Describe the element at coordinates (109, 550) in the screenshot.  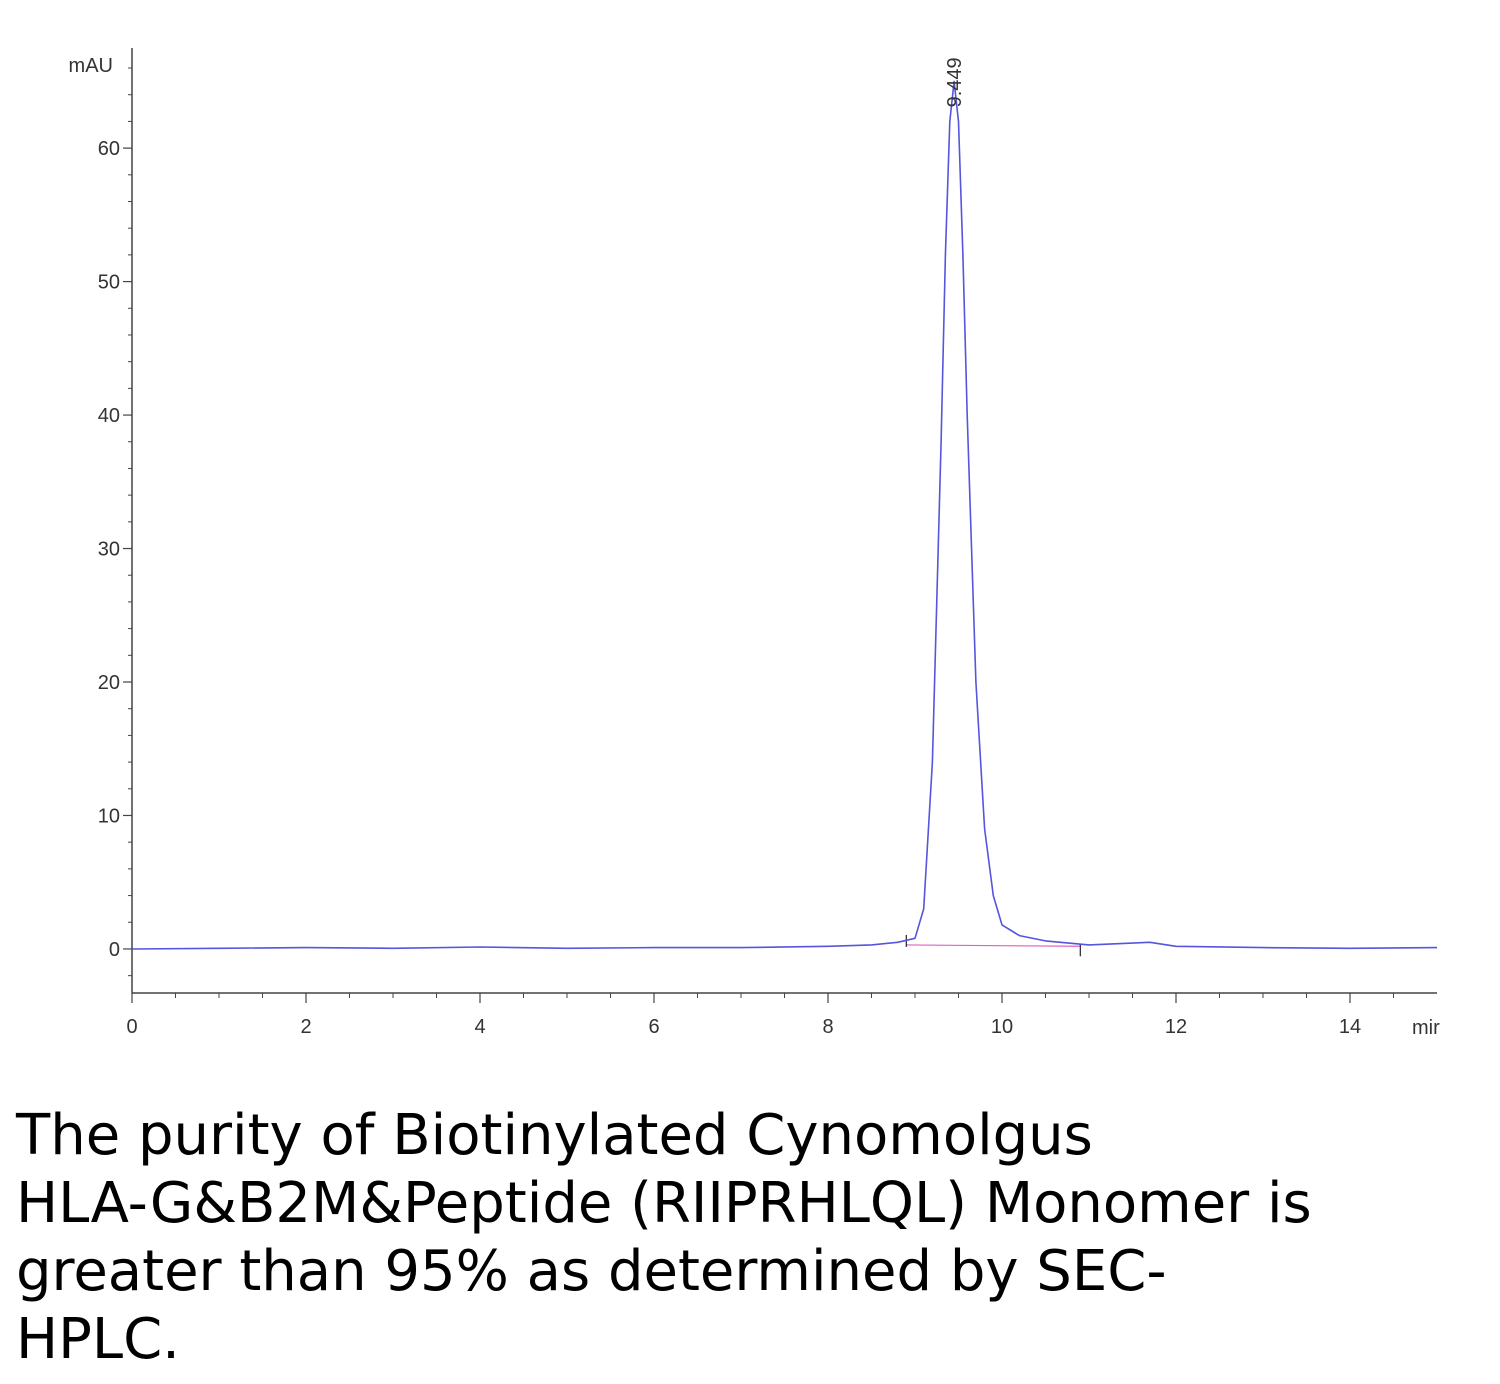
I see `y-tick-label: 30` at that location.